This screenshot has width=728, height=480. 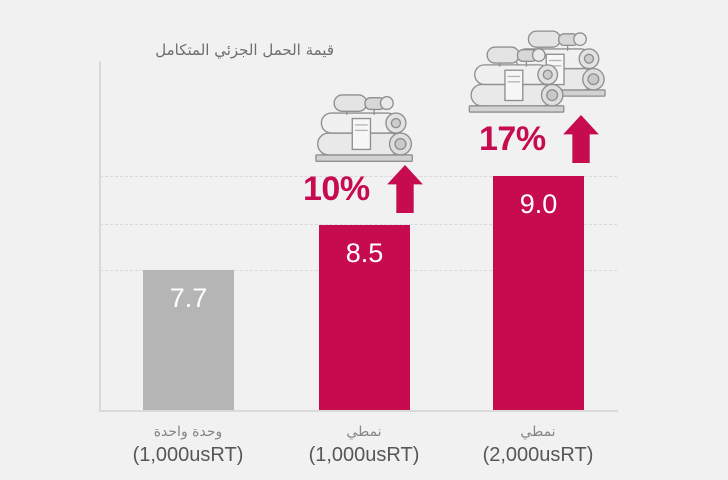 I want to click on delta-annotation-17: 17%, so click(x=539, y=139).